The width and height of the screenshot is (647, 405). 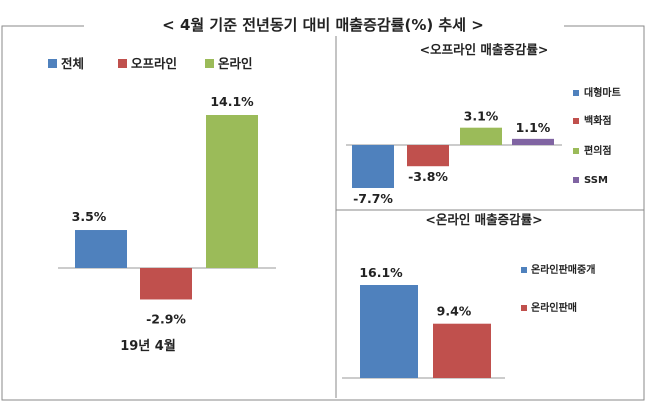 What do you see at coordinates (232, 101) in the screenshot?
I see `chart1-value-label-3: 14.1%` at bounding box center [232, 101].